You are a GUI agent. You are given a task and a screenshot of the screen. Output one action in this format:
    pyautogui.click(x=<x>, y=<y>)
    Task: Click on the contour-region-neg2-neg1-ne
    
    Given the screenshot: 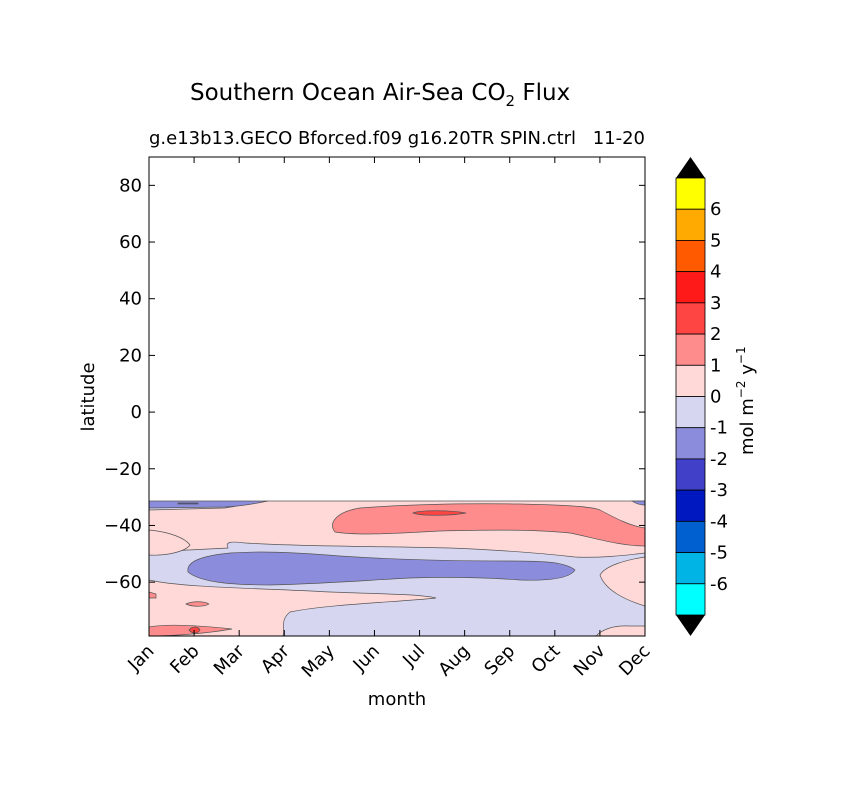 What is the action you would take?
    pyautogui.click(x=637, y=503)
    